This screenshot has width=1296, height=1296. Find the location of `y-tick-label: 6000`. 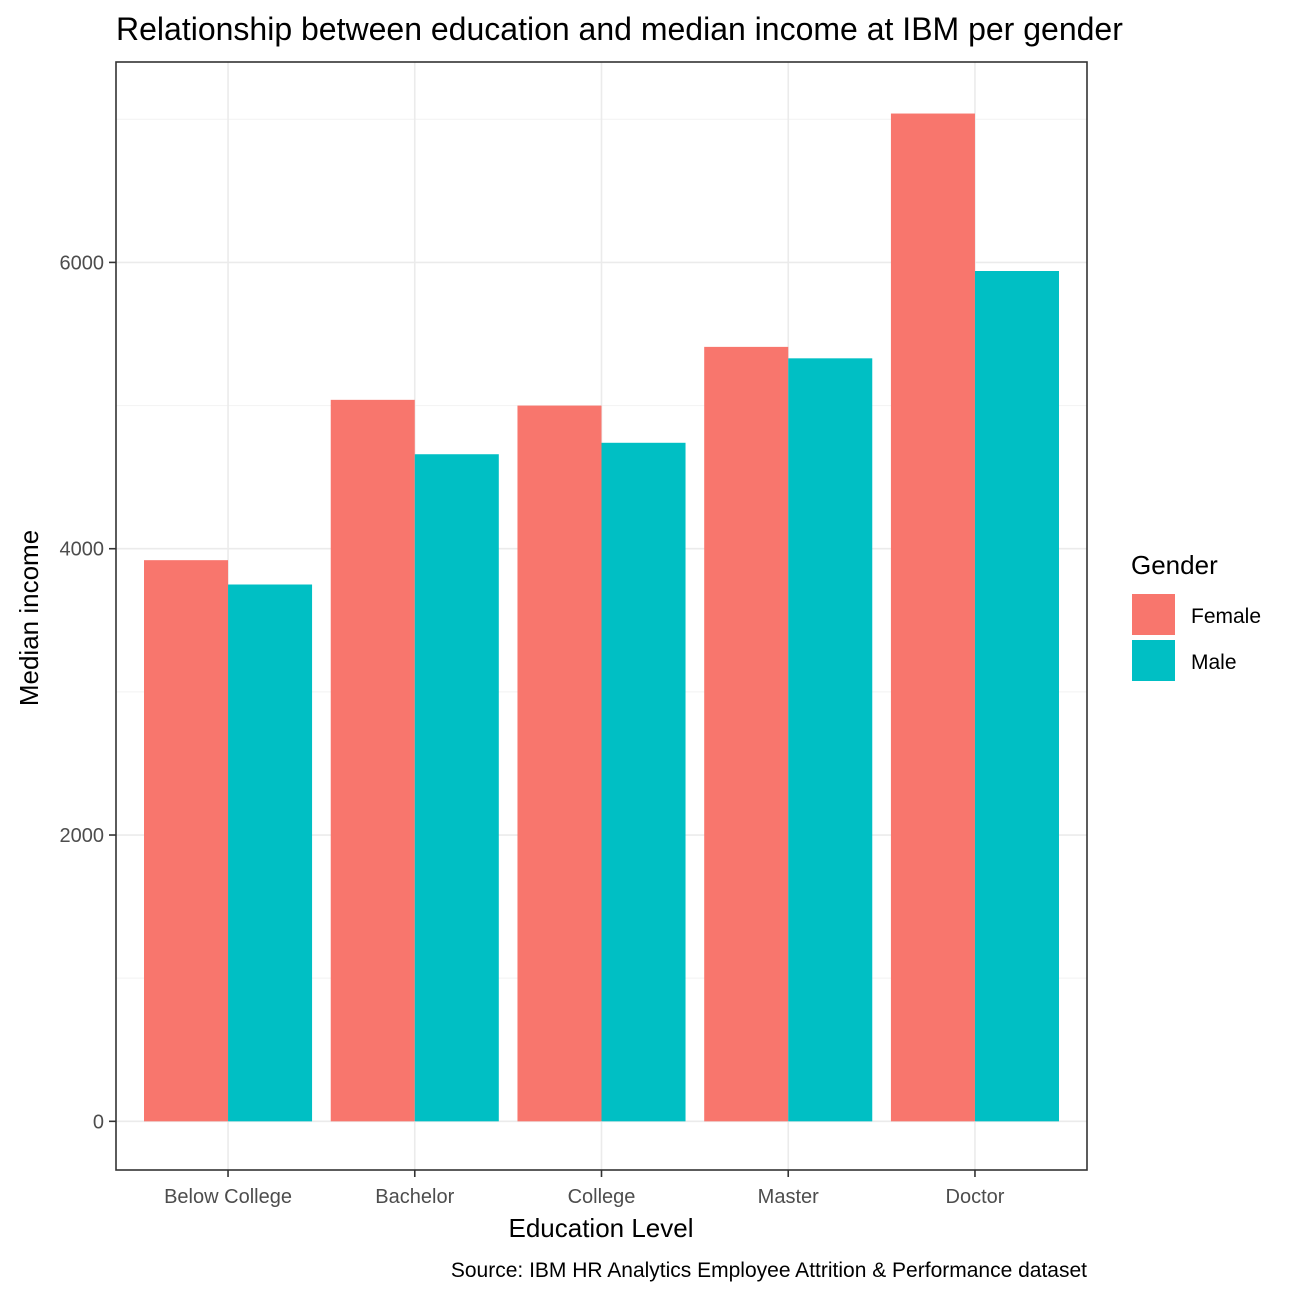

y-tick-label: 6000 is located at coordinates (82, 263).